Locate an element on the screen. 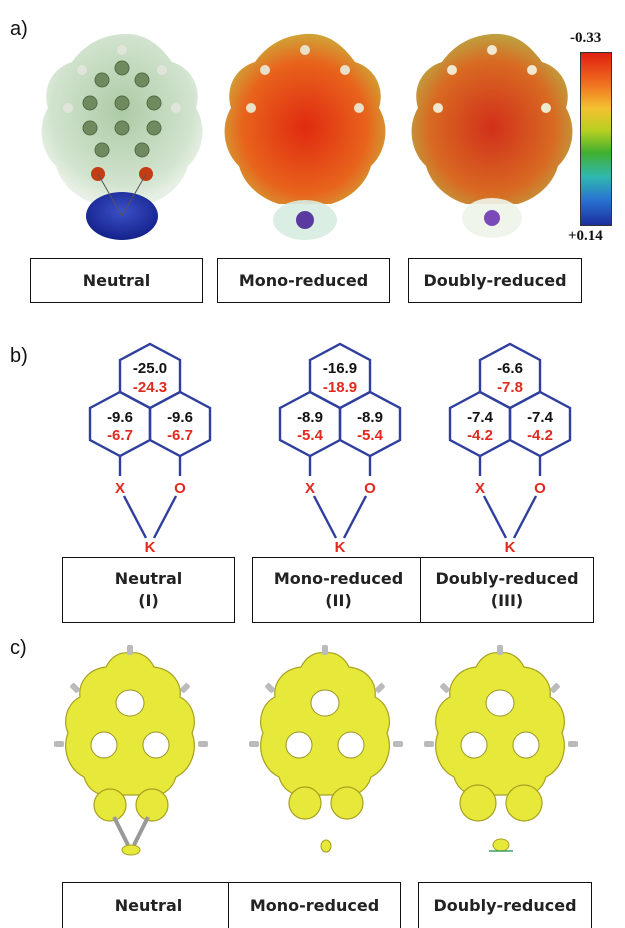 This screenshot has height=928, width=625. acid-plot-doubly-reduced is located at coordinates (501, 748).